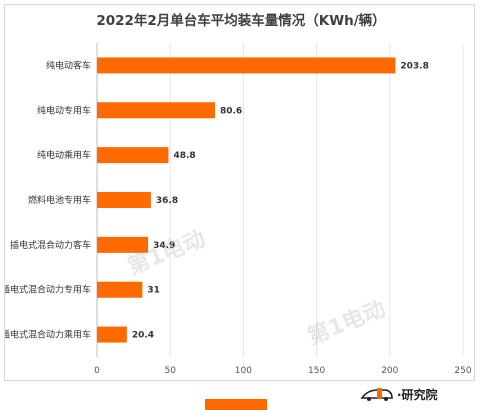 This screenshot has height=410, width=480. What do you see at coordinates (243, 371) in the screenshot?
I see `x-tick-label: 100` at bounding box center [243, 371].